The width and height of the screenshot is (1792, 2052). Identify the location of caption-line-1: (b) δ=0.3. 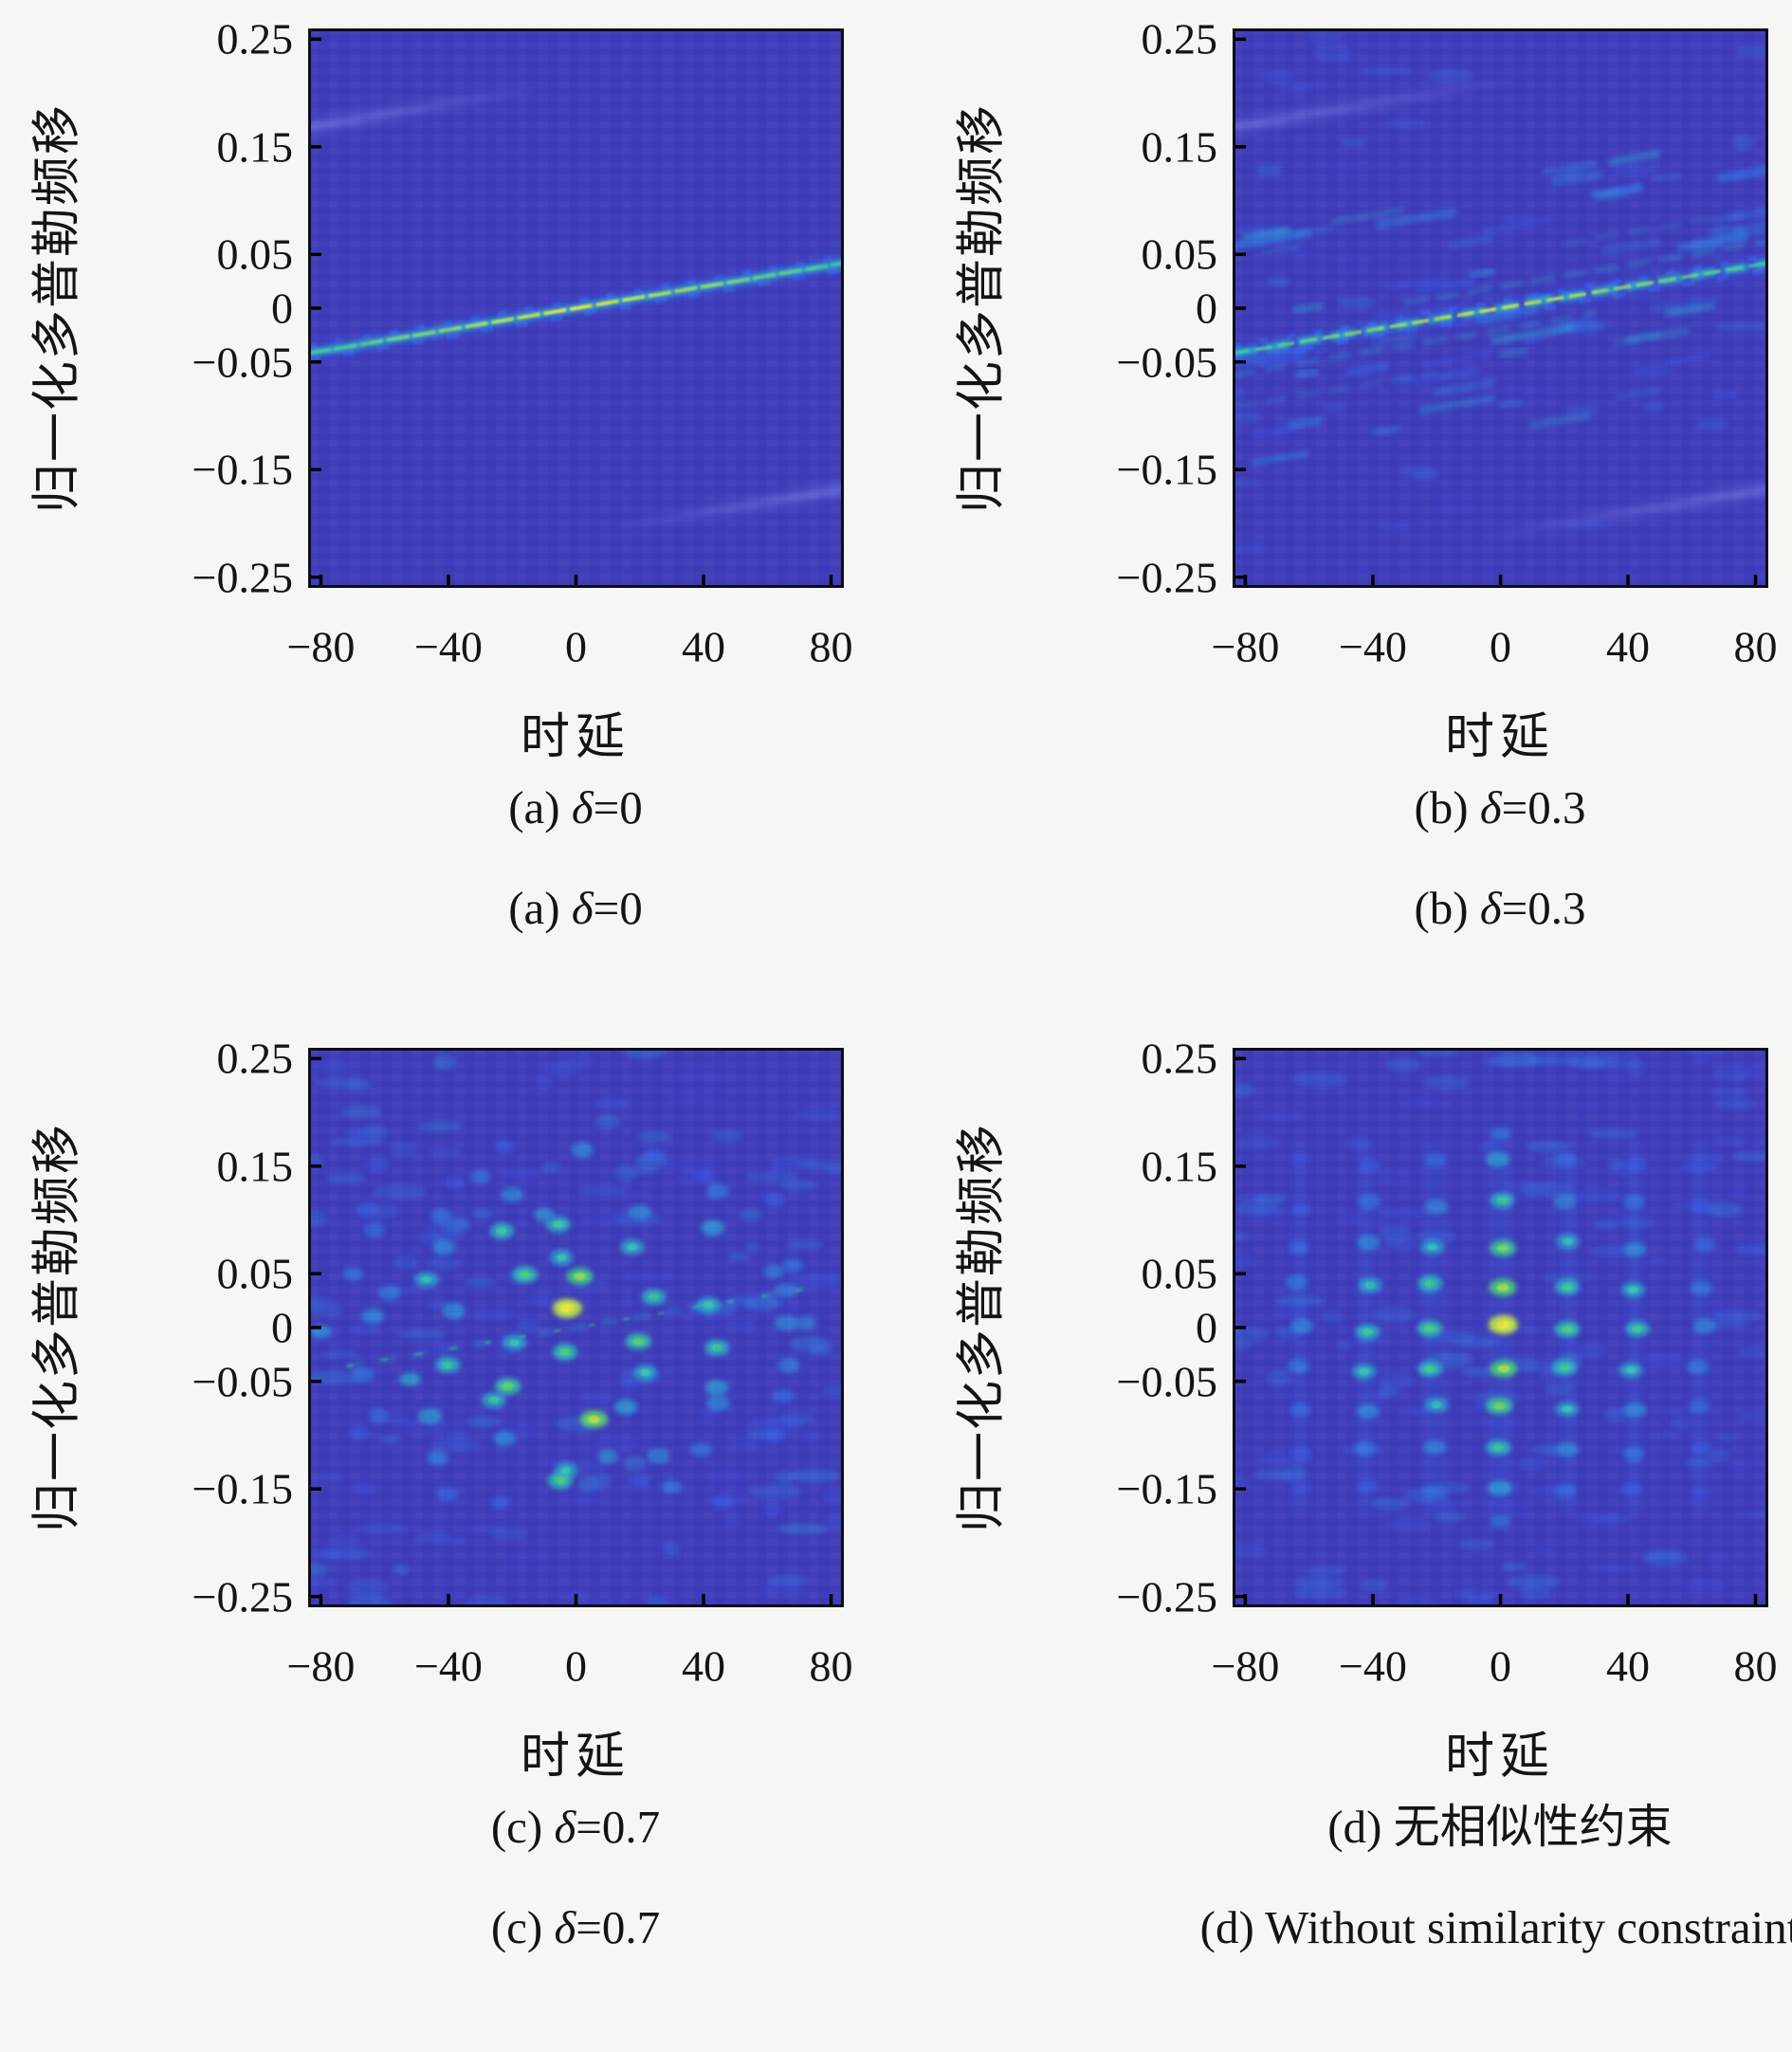
(1500, 807).